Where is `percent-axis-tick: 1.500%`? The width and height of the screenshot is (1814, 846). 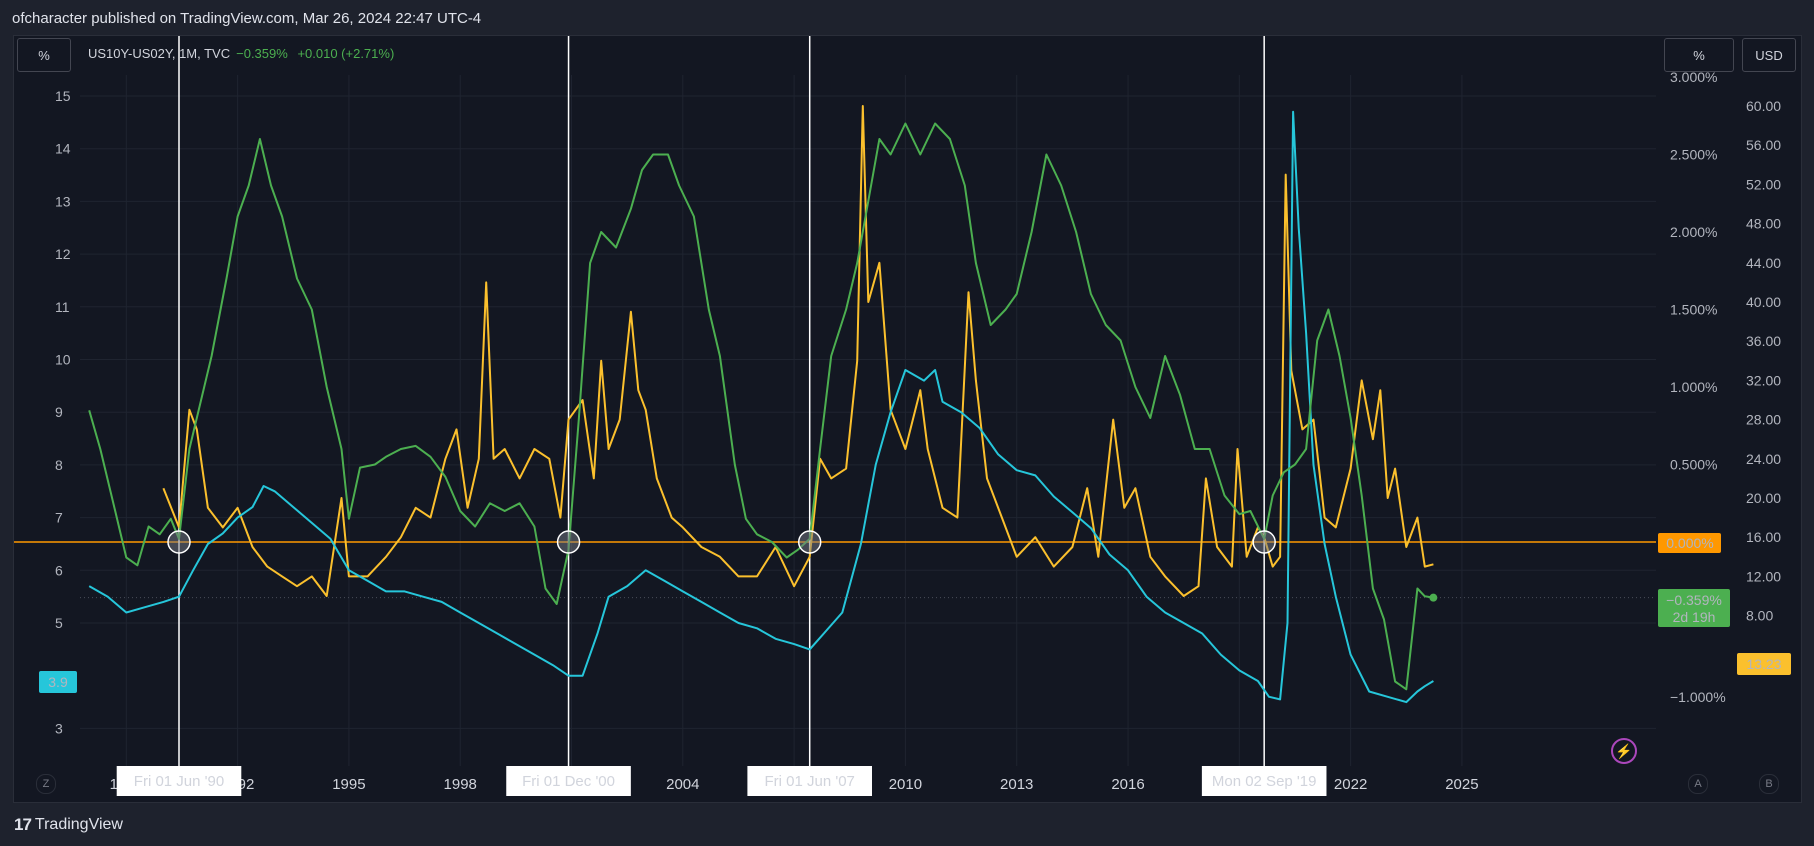
percent-axis-tick: 1.500% is located at coordinates (1693, 310).